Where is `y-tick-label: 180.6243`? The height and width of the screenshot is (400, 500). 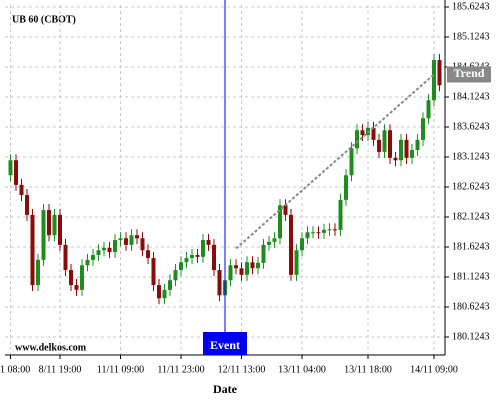
y-tick-label: 180.6243 is located at coordinates (471, 306).